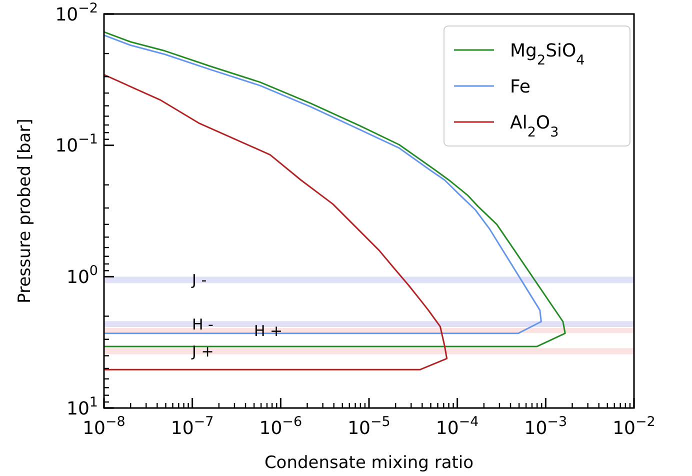 This screenshot has width=692, height=476. I want to click on legend-label: Mg$_{2}$SiO$_{4}$, so click(547, 54).